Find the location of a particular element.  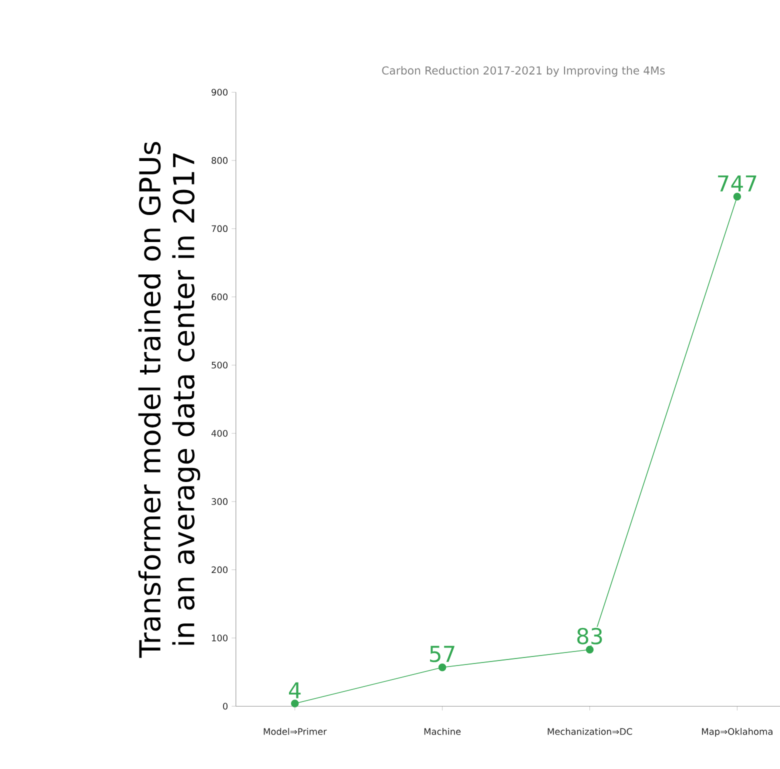

x-tick-label: Map⇒Oklahoma is located at coordinates (737, 732).